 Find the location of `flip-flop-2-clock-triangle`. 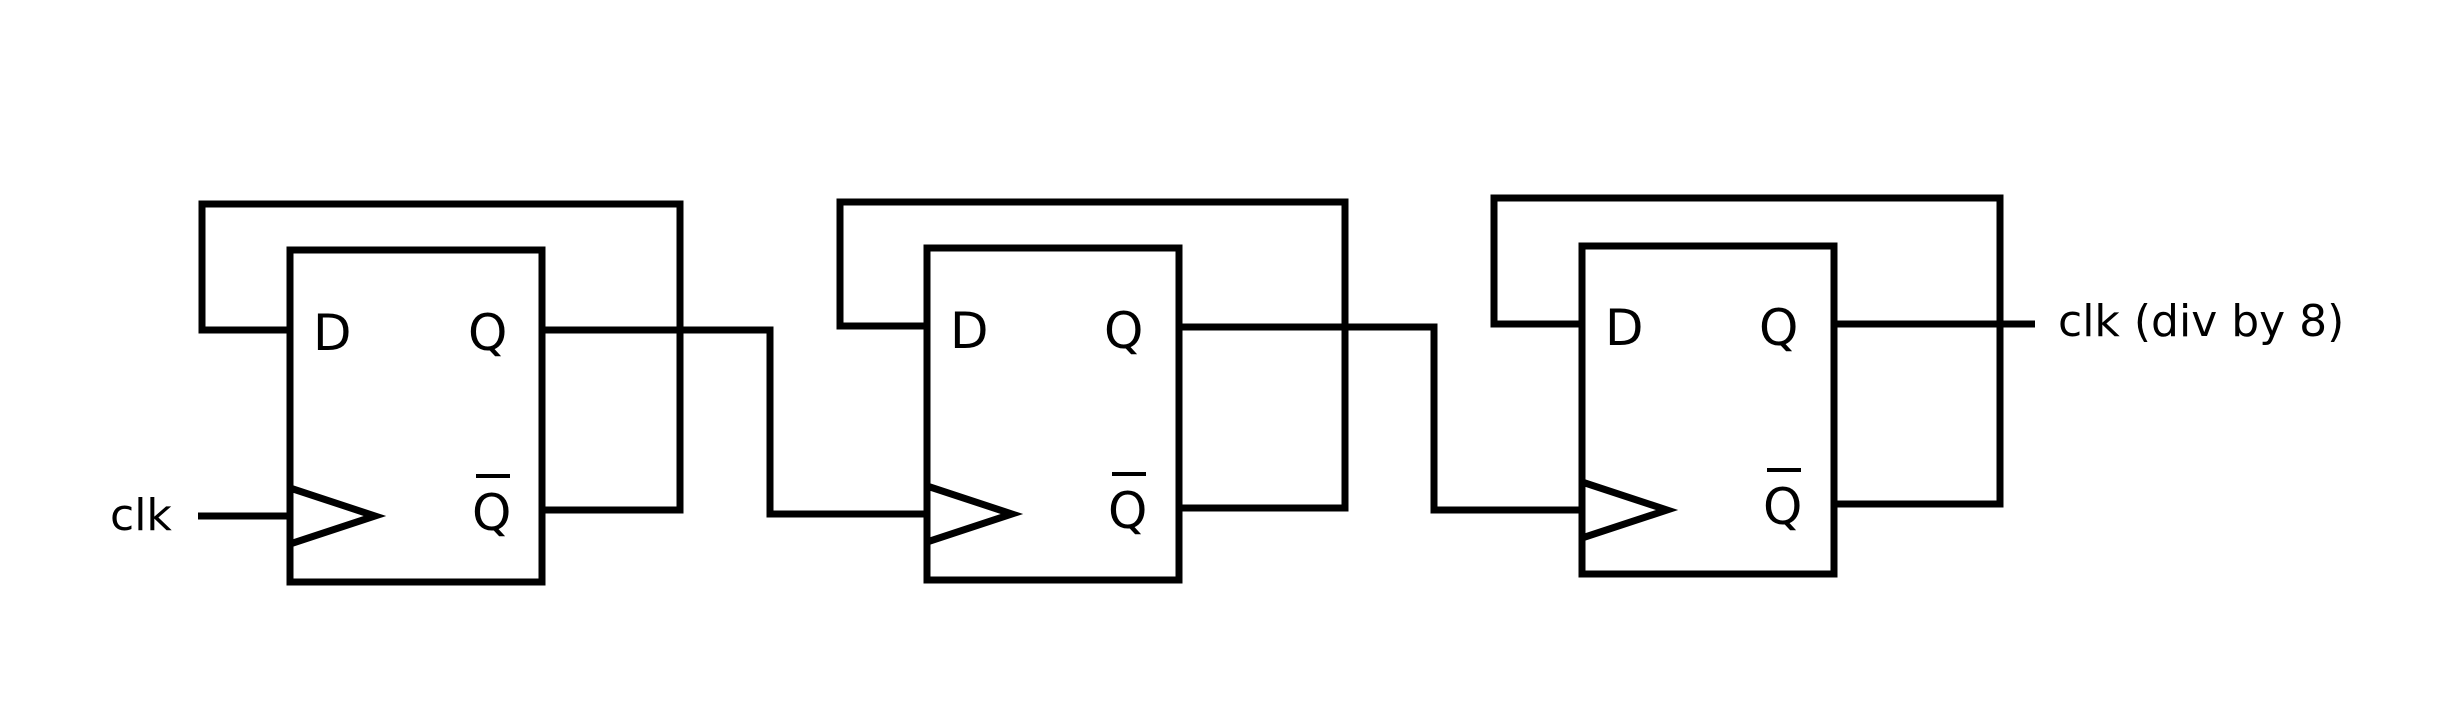

flip-flop-2-clock-triangle is located at coordinates (973, 514).